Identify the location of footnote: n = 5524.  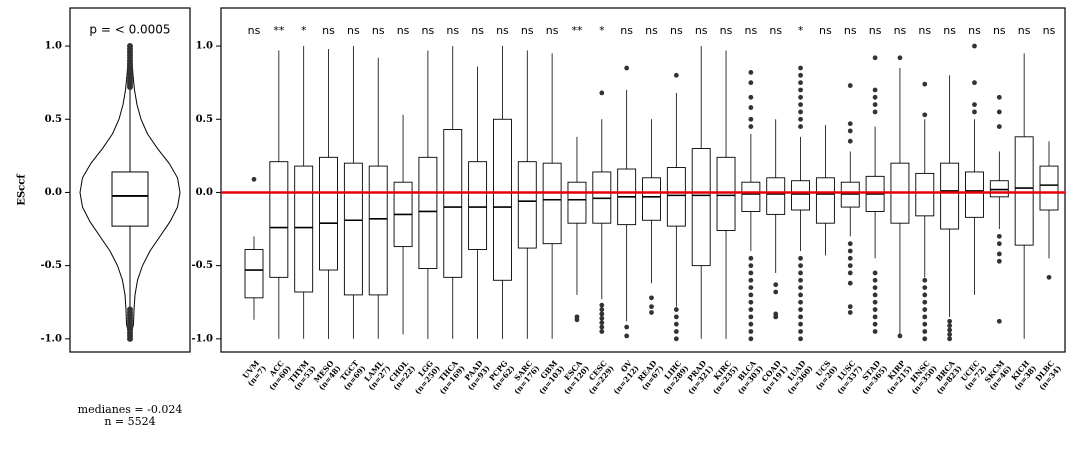
(129, 421).